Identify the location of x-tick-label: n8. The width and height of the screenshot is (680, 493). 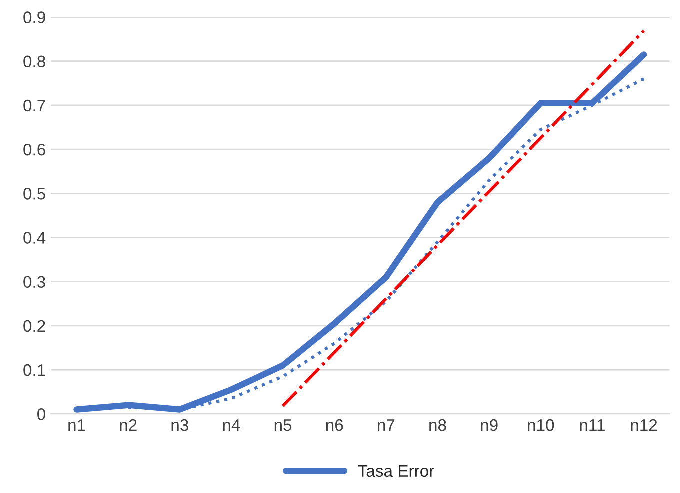
(438, 425).